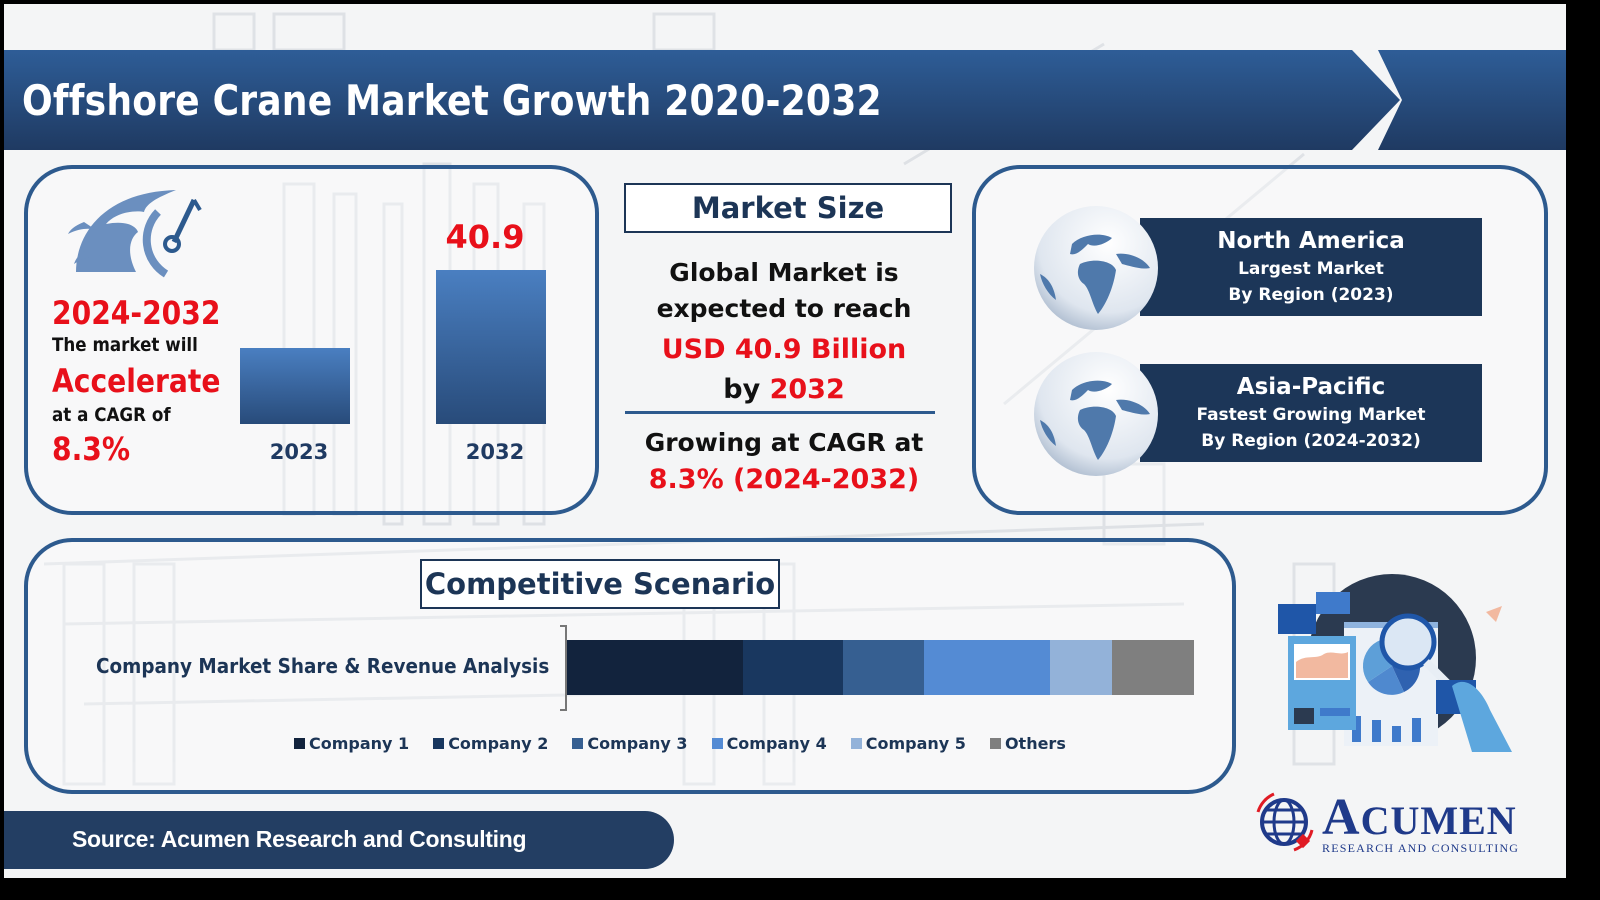 This screenshot has width=1600, height=900. I want to click on growth-cagr: 8.3%, so click(91, 449).